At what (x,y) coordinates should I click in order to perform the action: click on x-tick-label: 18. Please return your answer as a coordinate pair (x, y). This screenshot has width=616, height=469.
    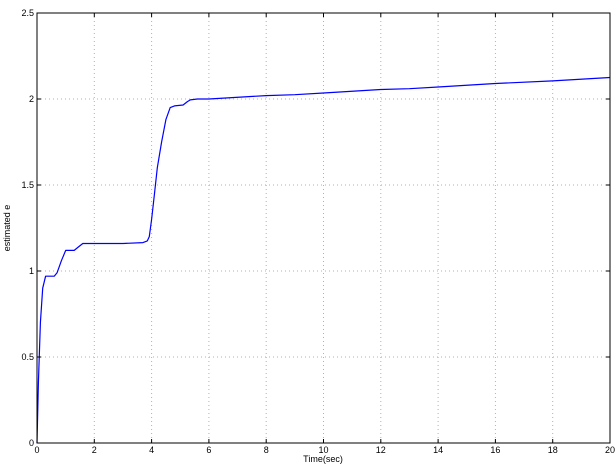
    Looking at the image, I should click on (553, 450).